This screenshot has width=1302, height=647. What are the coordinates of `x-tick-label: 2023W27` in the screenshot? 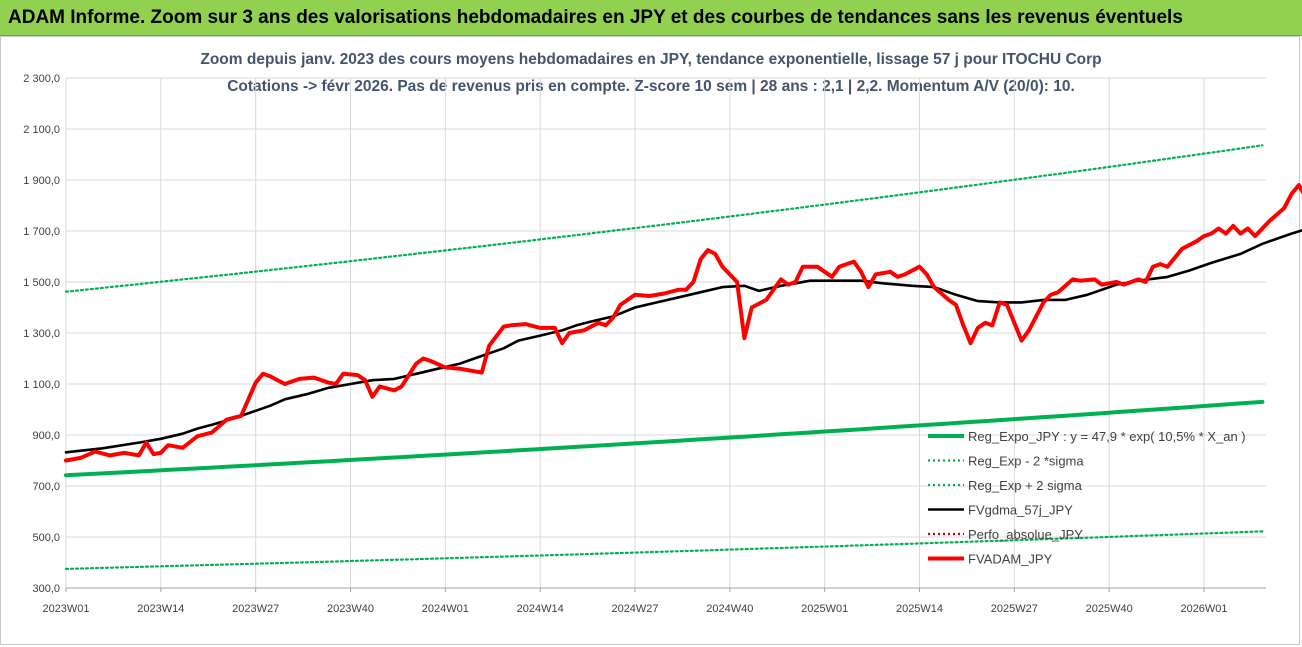 It's located at (255, 609).